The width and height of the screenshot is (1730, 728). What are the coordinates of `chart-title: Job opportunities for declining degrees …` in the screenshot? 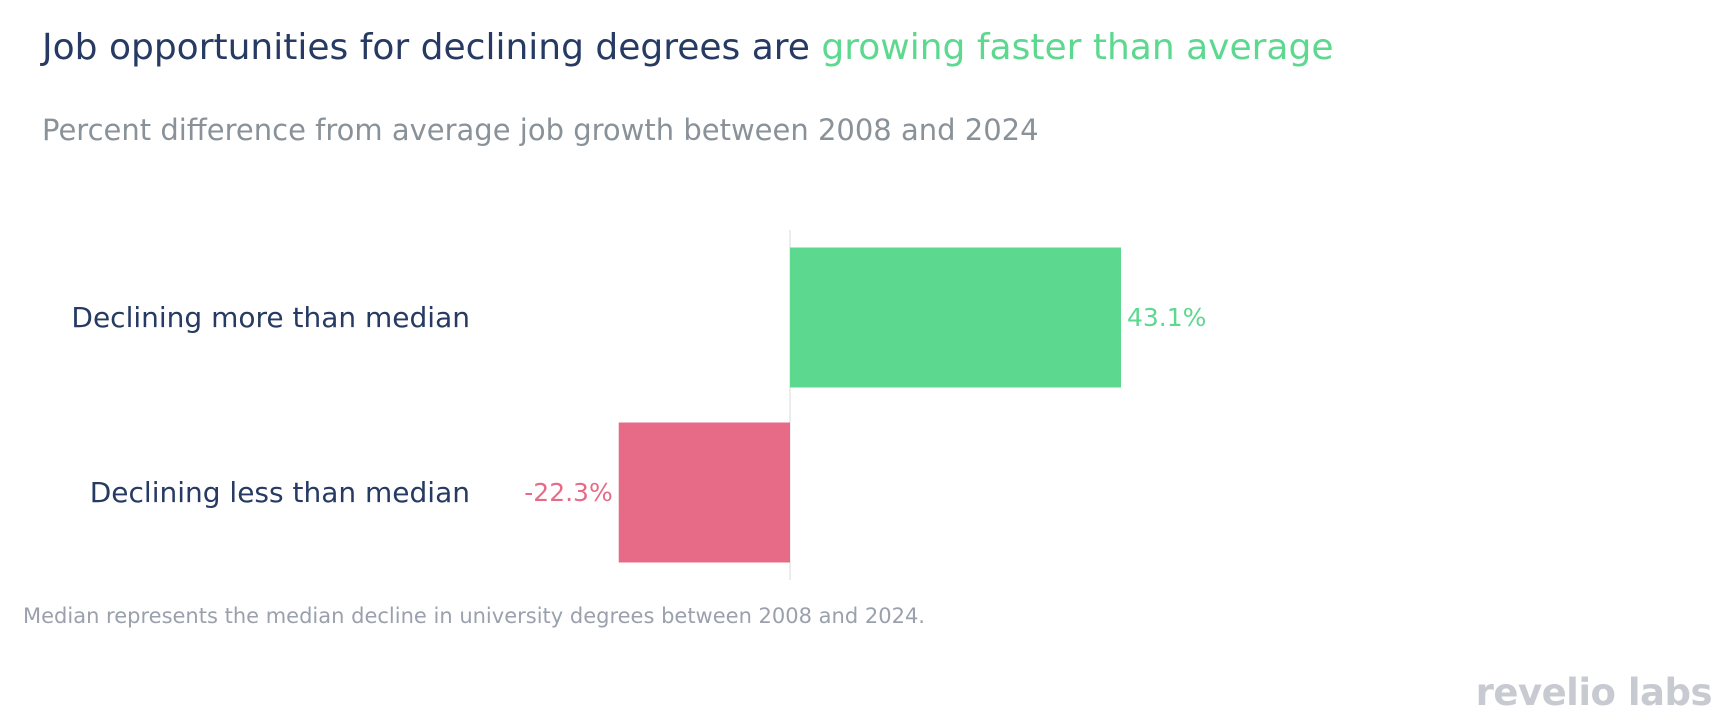 It's located at (687, 48).